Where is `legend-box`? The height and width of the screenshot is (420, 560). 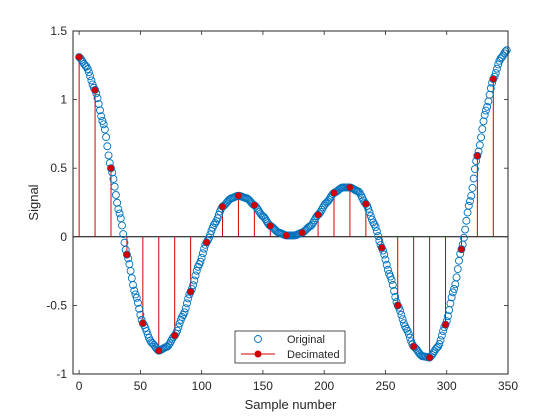
legend-box is located at coordinates (290, 347).